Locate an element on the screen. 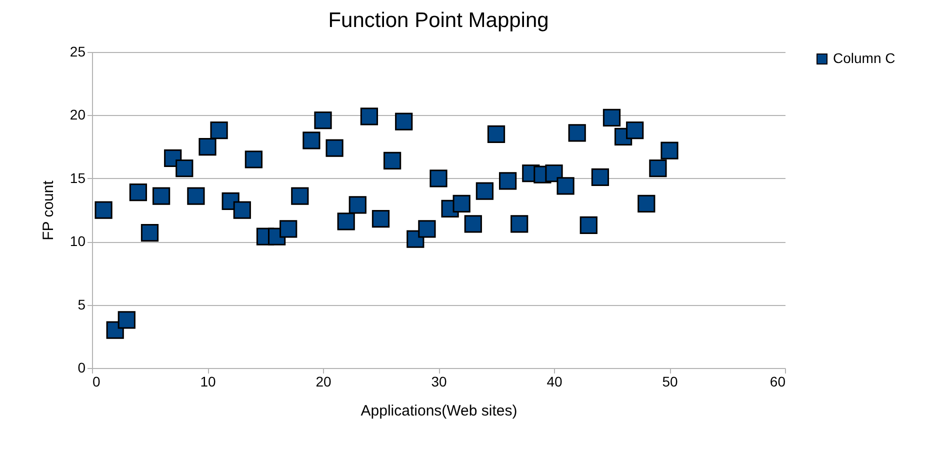 Image resolution: width=930 pixels, height=460 pixels. y-tick-label: 25 is located at coordinates (78, 52).